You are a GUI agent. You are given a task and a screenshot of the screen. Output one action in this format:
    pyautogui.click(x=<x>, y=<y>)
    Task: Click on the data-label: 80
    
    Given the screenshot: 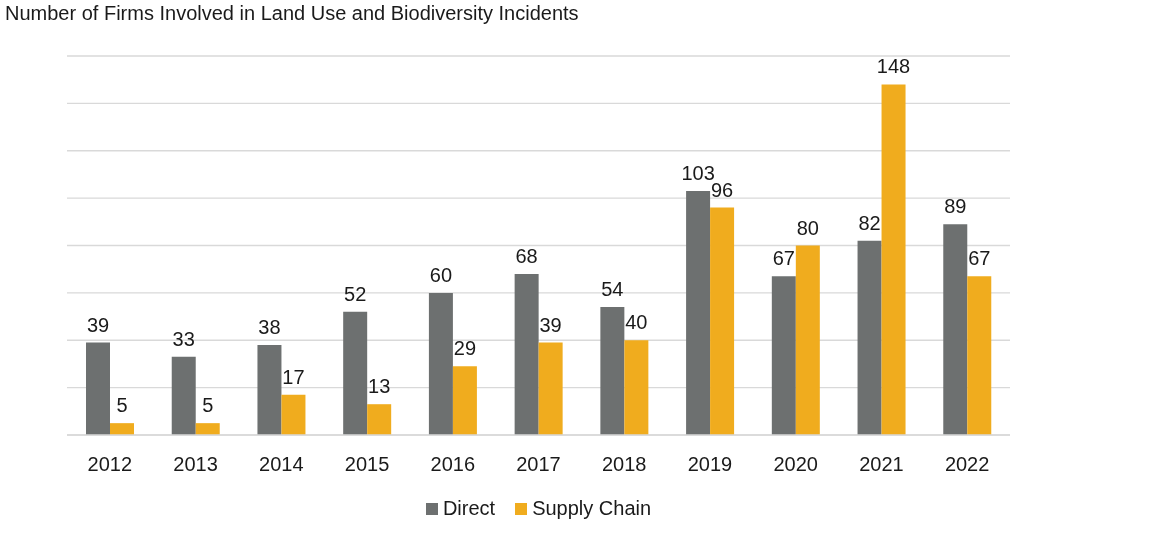 What is the action you would take?
    pyautogui.click(x=807, y=227)
    